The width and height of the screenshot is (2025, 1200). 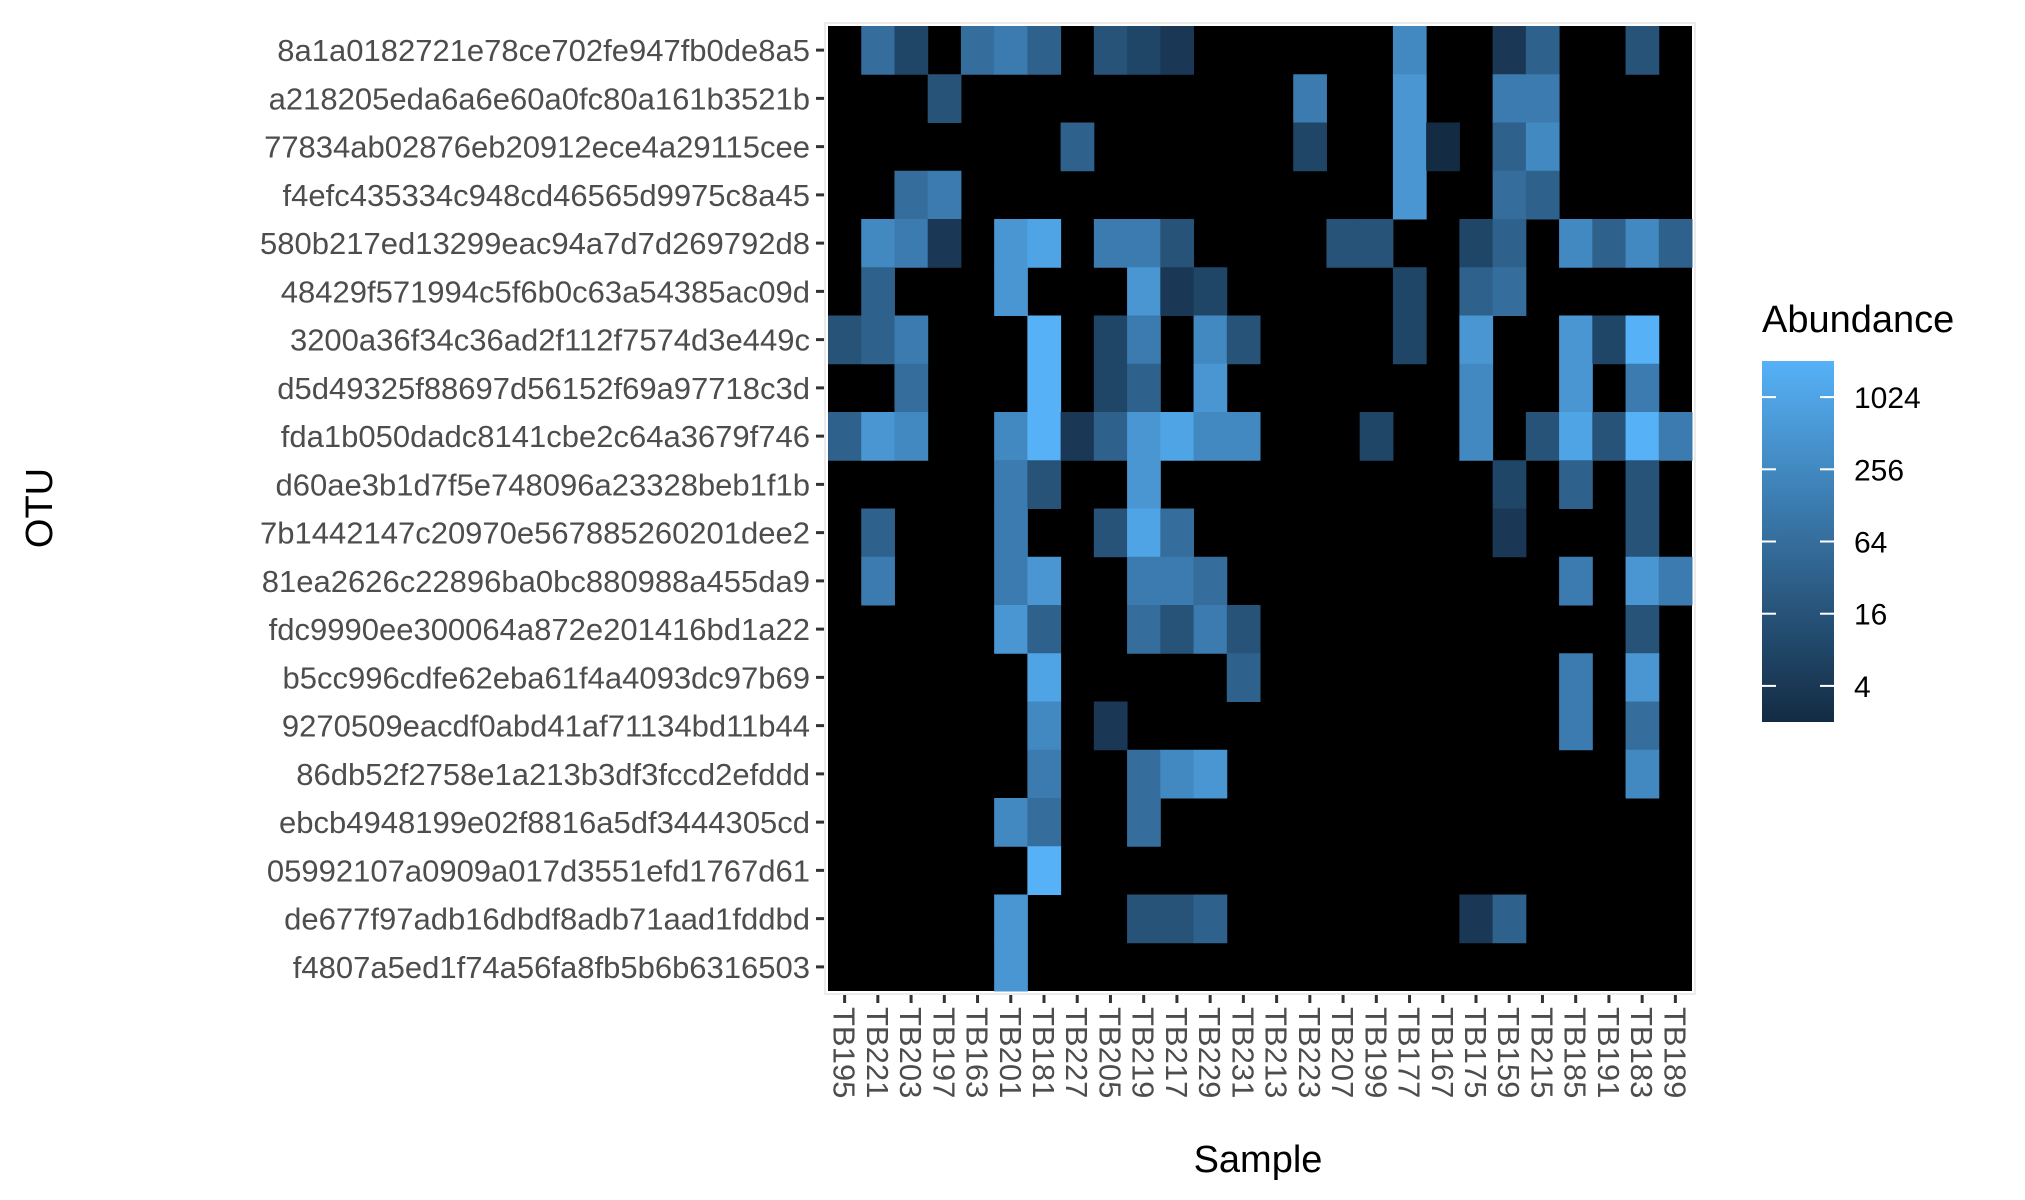 What do you see at coordinates (546, 726) in the screenshot?
I see `y-tick-label: 9270509eacdf0abd41af71134bd11b44` at bounding box center [546, 726].